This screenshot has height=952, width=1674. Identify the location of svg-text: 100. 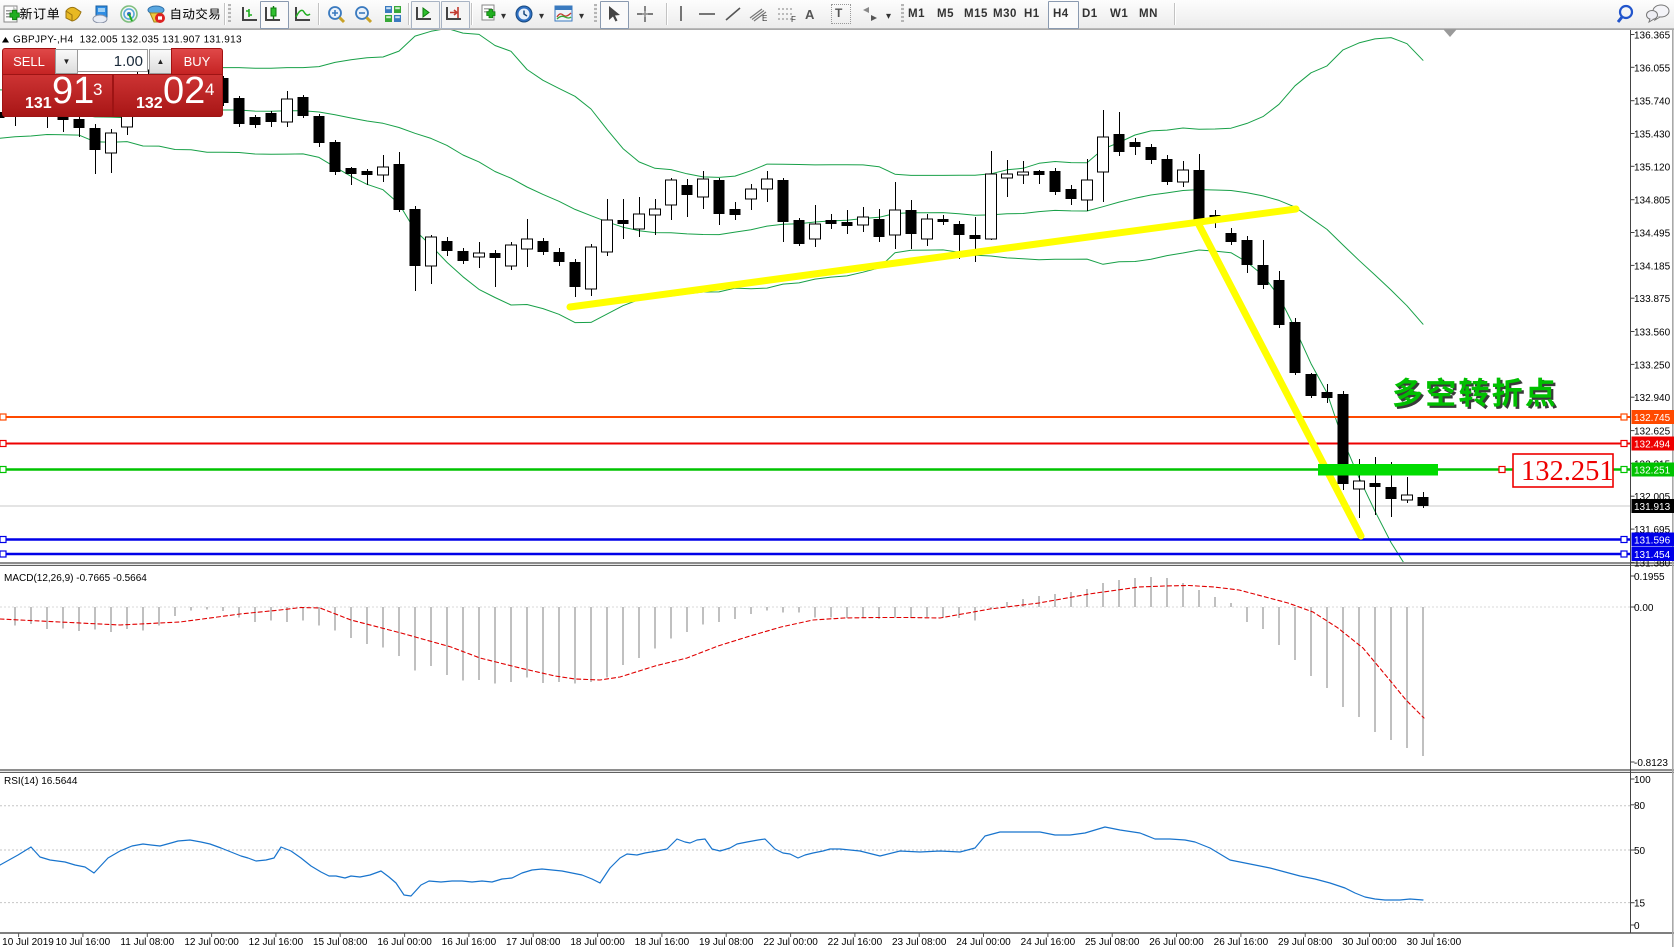
(1642, 780).